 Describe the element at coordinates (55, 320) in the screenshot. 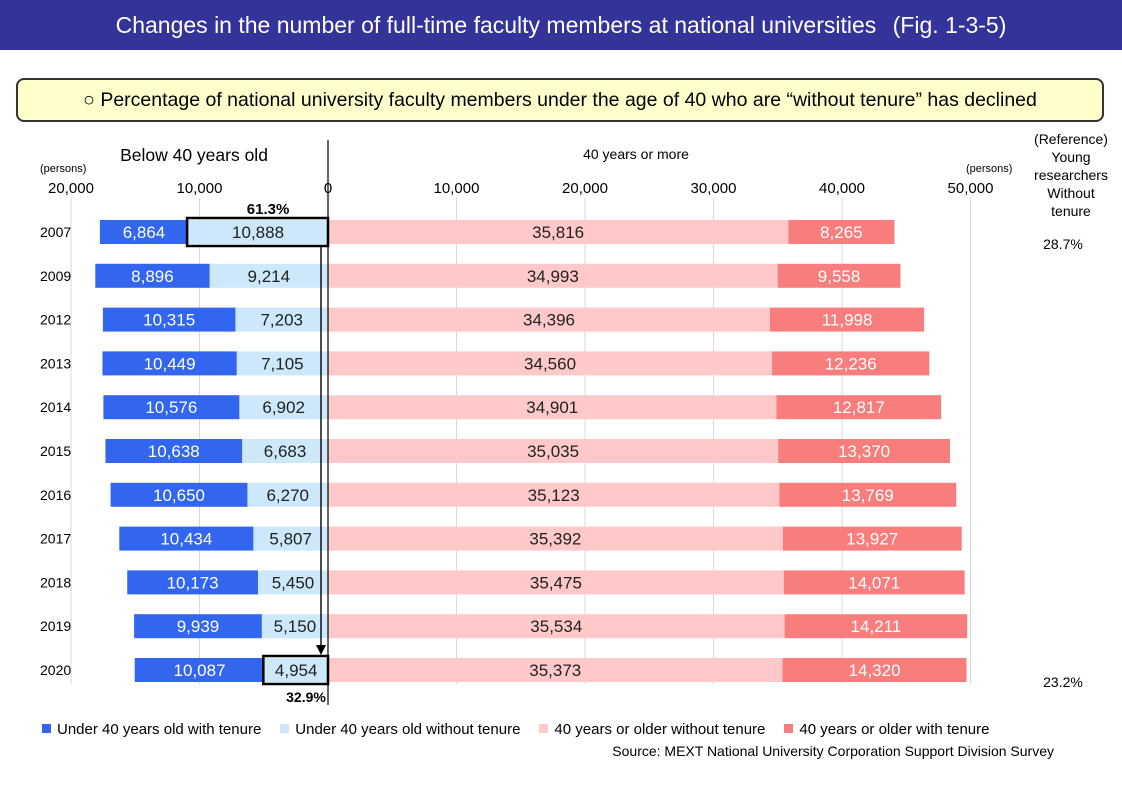

I see `category-label: 2012` at that location.